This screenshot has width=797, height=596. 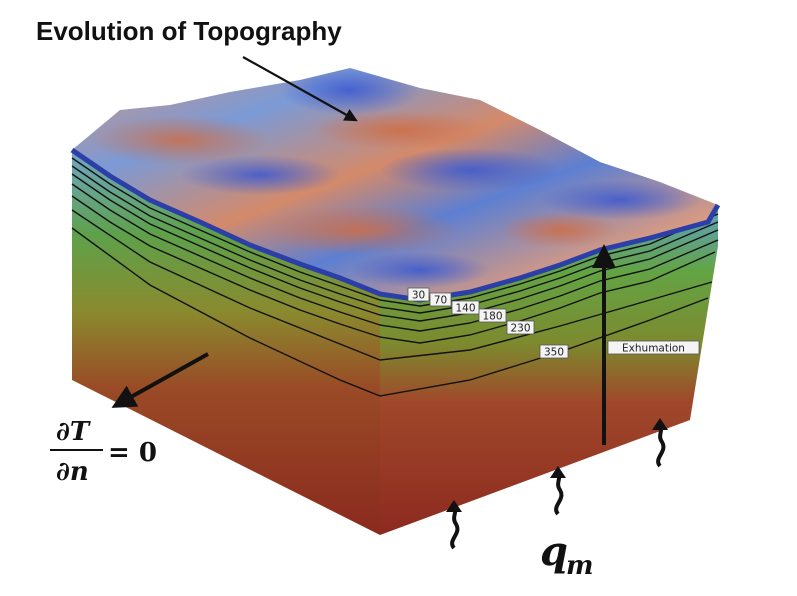 What do you see at coordinates (103, 452) in the screenshot?
I see `boundary-condition-equation: ∂T ∂n = 0` at bounding box center [103, 452].